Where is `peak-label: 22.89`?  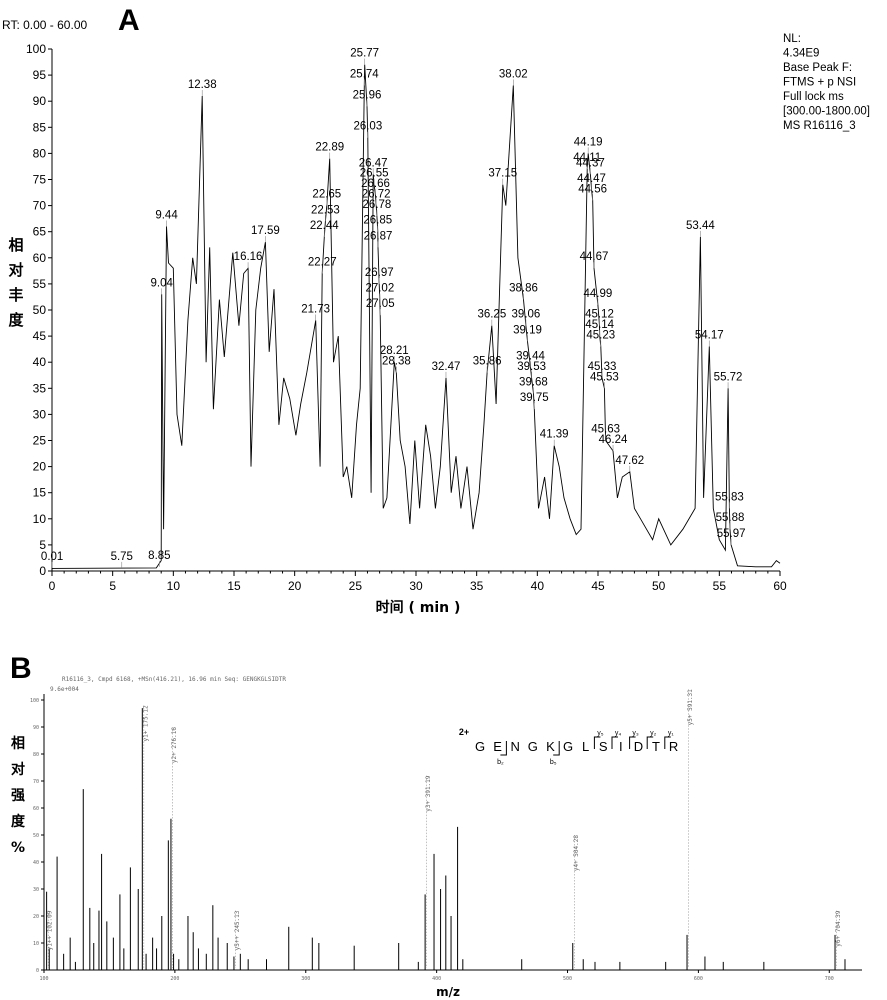 peak-label: 22.89 is located at coordinates (329, 150).